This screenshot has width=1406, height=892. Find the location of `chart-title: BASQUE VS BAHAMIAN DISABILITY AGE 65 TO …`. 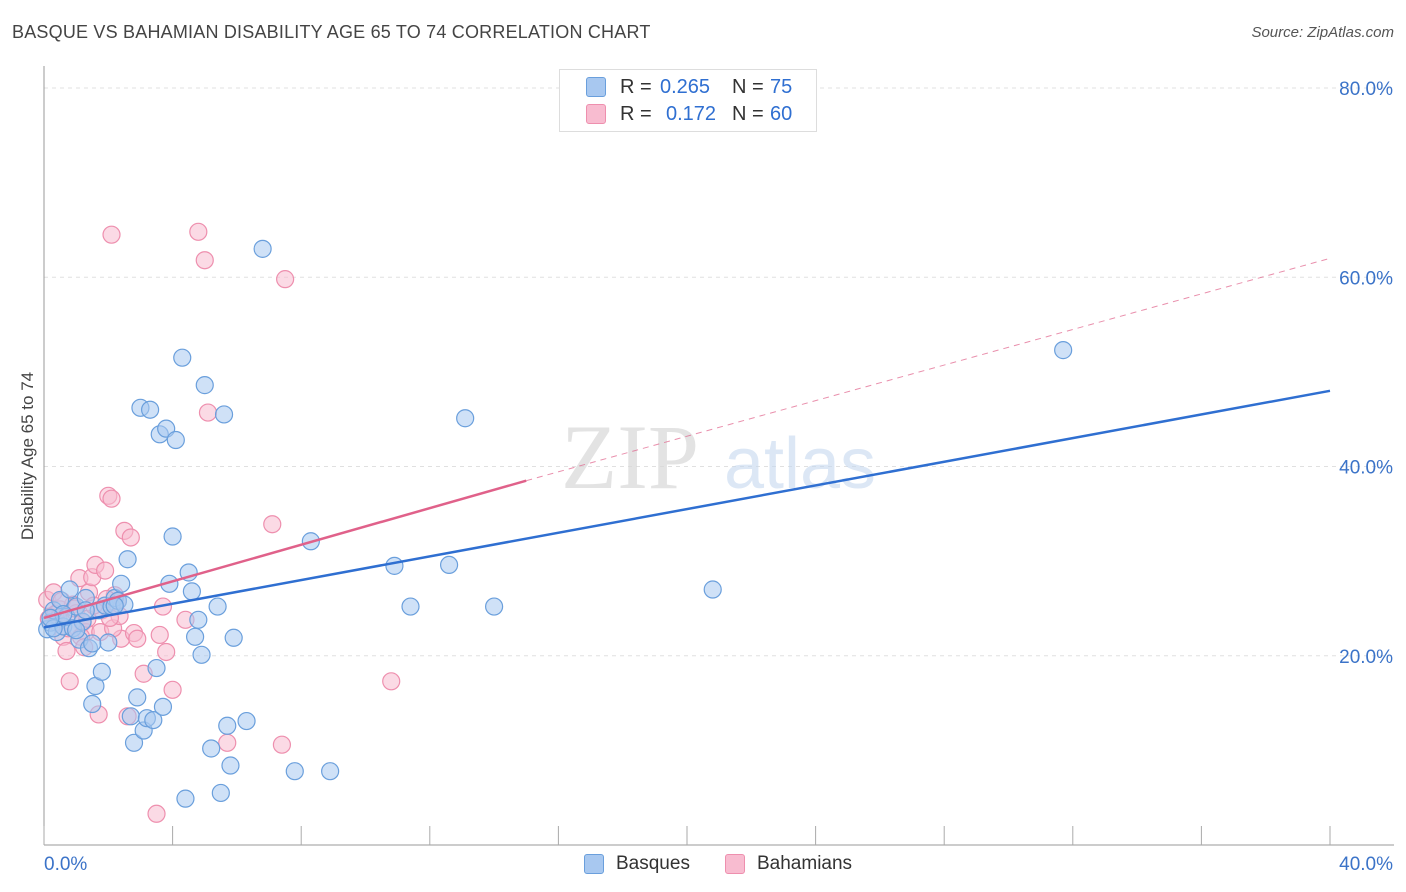

chart-title: BASQUE VS BAHAMIAN DISABILITY AGE 65 TO … is located at coordinates (331, 32).